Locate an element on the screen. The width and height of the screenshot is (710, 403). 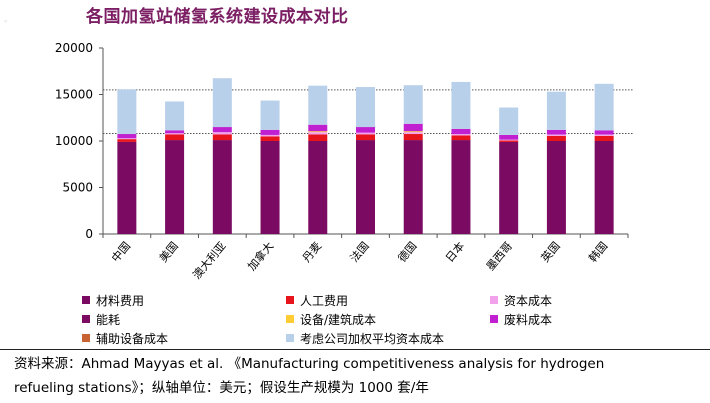
x-tick-label: 墨西哥 is located at coordinates (499, 257).